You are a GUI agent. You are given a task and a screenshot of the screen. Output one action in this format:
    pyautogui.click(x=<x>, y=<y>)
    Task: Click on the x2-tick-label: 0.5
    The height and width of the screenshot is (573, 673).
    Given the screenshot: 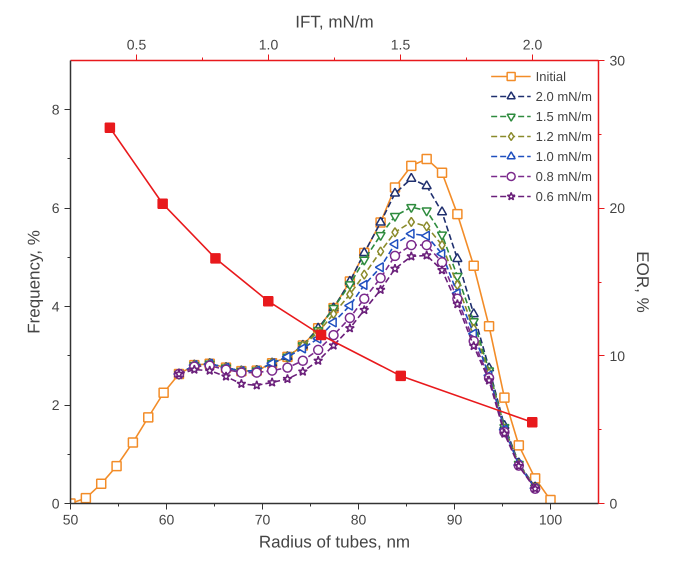 What is the action you would take?
    pyautogui.click(x=136, y=44)
    